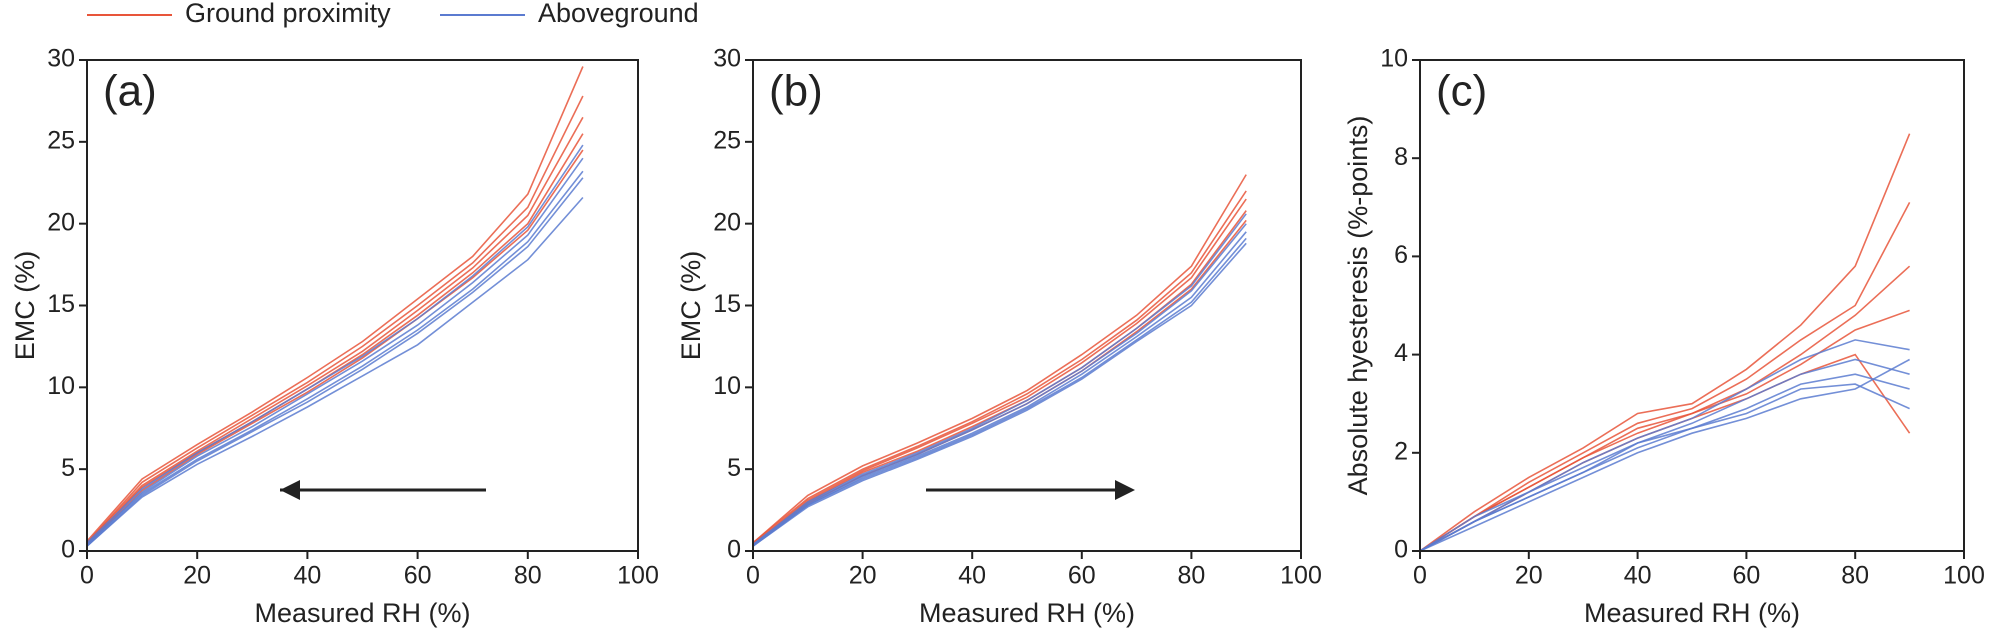  I want to click on y-tick-label: 8, so click(1401, 157).